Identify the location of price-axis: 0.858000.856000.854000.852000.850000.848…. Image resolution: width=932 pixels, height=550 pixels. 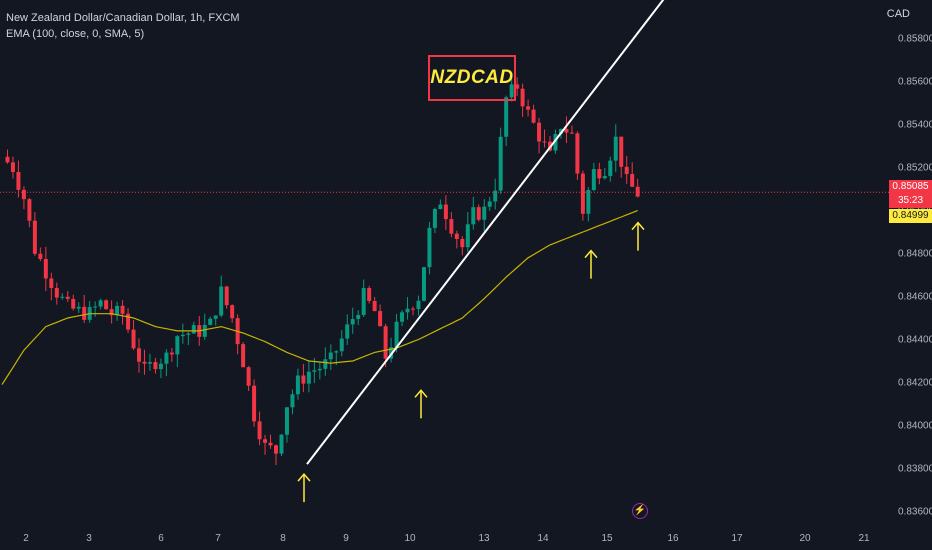
(915, 276).